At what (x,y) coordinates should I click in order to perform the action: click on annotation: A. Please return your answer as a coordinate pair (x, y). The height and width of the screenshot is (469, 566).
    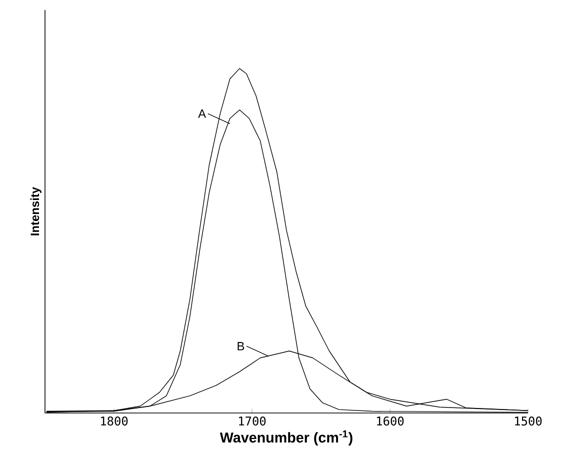
    Looking at the image, I should click on (202, 114).